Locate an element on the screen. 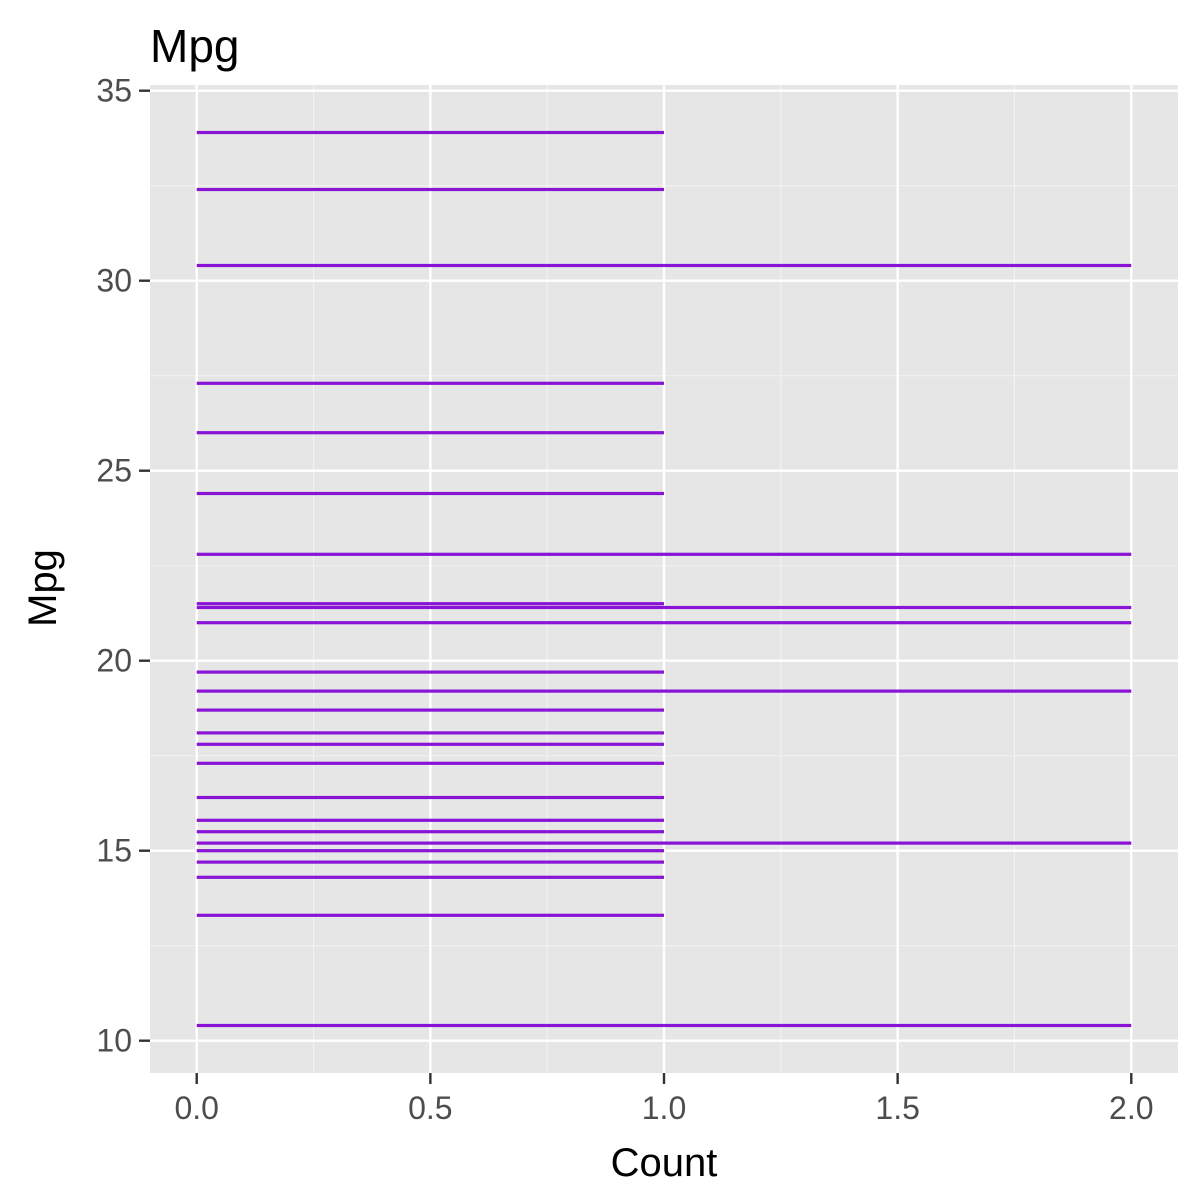 The image size is (1200, 1200). x-tick-label: 0.0 is located at coordinates (196, 1108).